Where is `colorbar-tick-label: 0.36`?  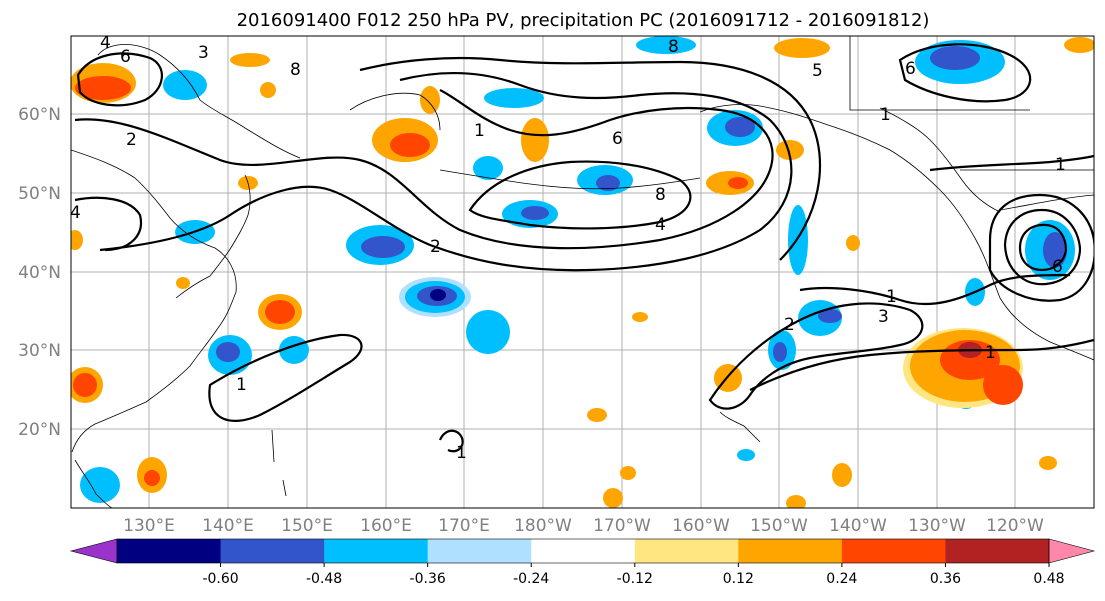
colorbar-tick-label: 0.36 is located at coordinates (945, 579).